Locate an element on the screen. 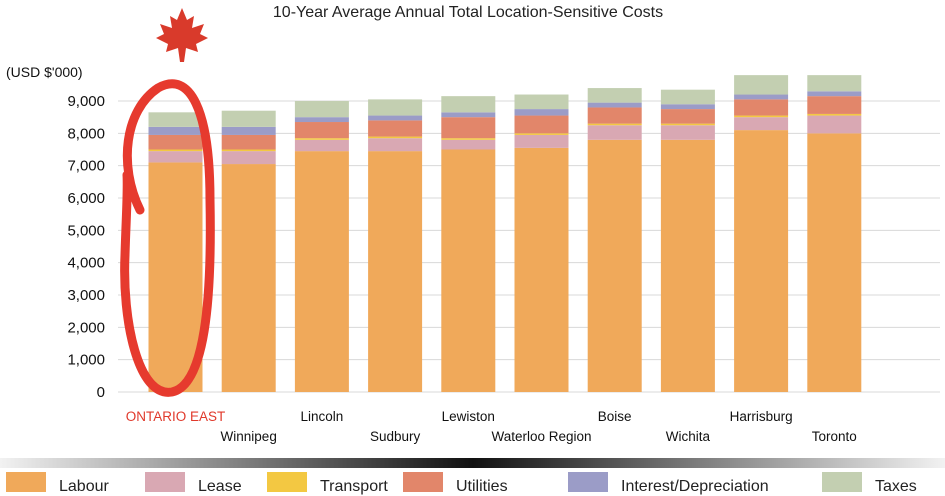  x-tick-label: ONTARIO EAST is located at coordinates (176, 416).